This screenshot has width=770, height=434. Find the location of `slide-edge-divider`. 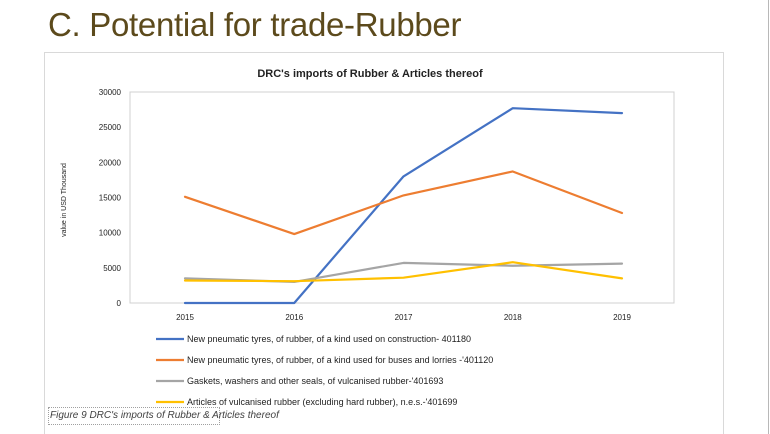

slide-edge-divider is located at coordinates (768, 217).